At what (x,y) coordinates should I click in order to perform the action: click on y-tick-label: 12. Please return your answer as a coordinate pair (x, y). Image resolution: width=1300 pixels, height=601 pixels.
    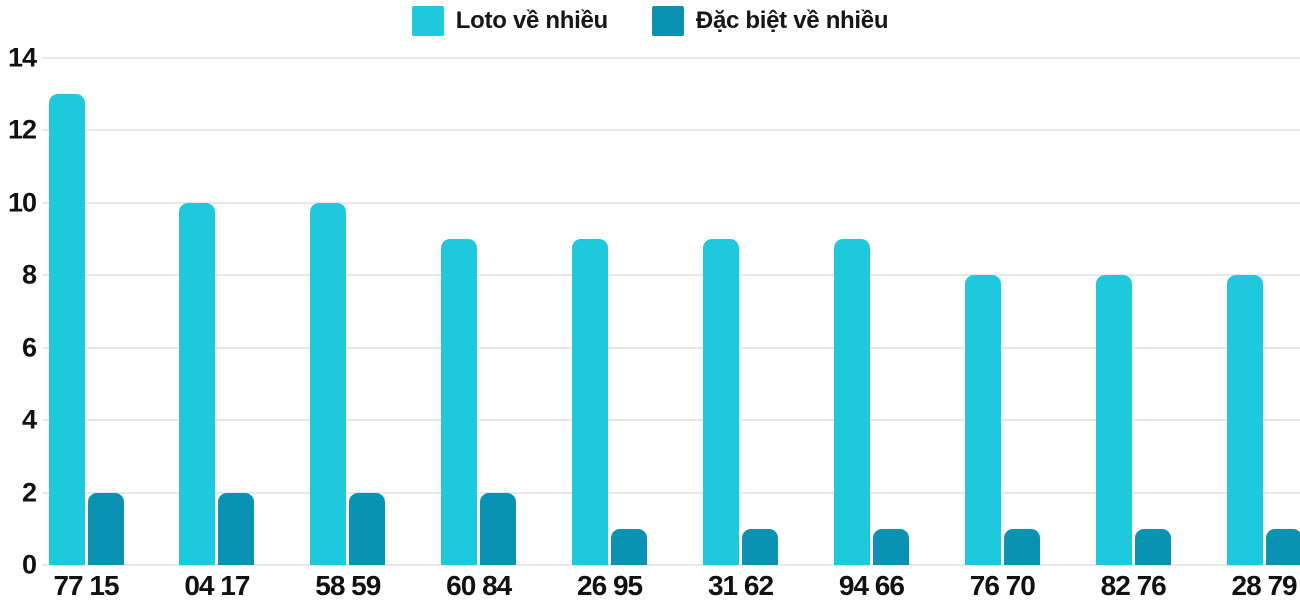
    Looking at the image, I should click on (22, 129).